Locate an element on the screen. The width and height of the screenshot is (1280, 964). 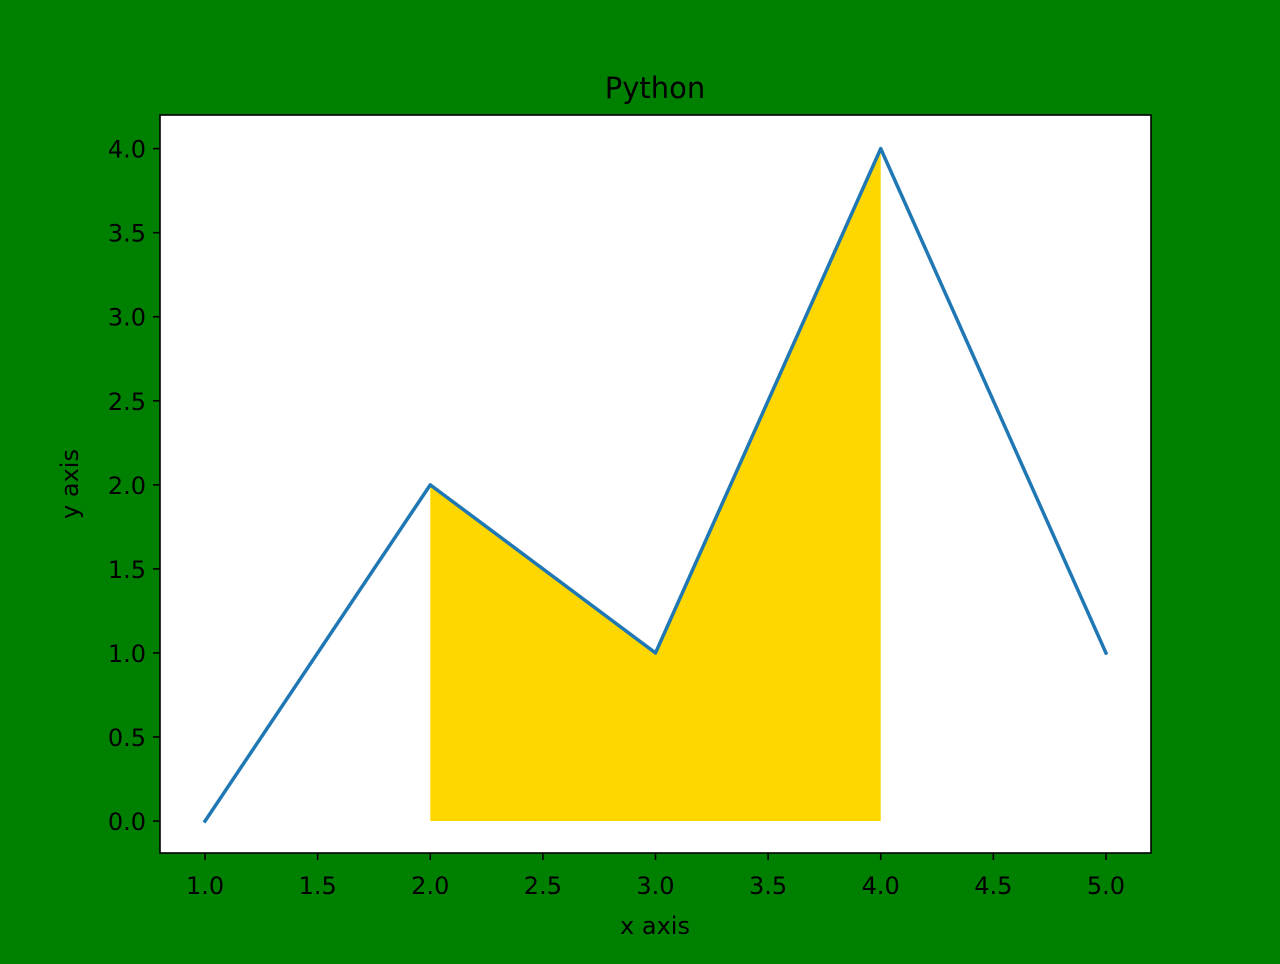
y-tick-label: 4.0 is located at coordinates (127, 150).